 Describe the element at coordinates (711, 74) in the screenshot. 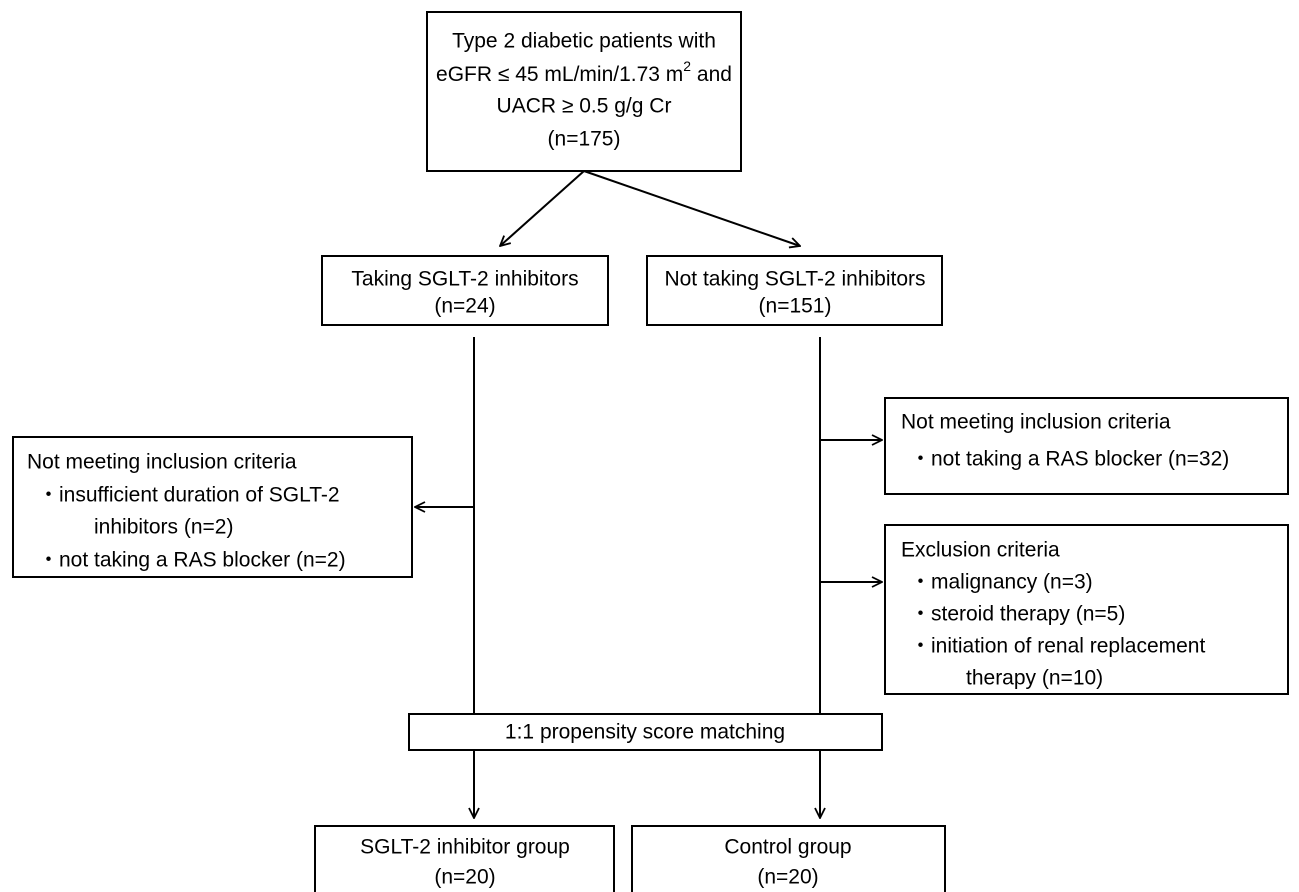

I see `text-part: and` at that location.